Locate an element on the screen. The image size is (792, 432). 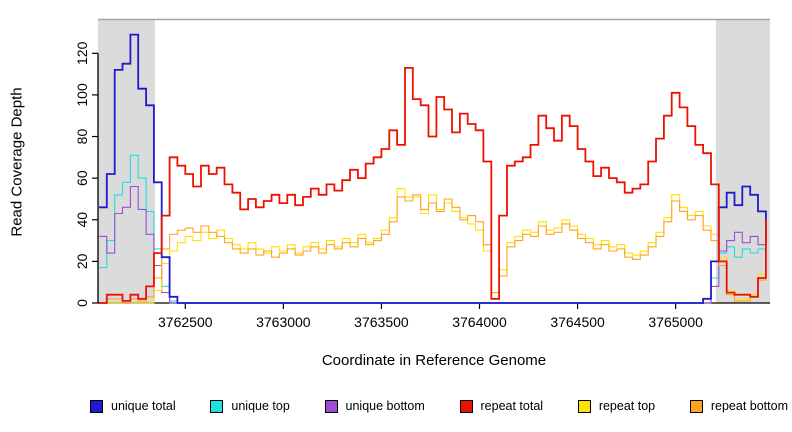
legend-item-repeat-bottom: repeat bottom is located at coordinates (738, 406).